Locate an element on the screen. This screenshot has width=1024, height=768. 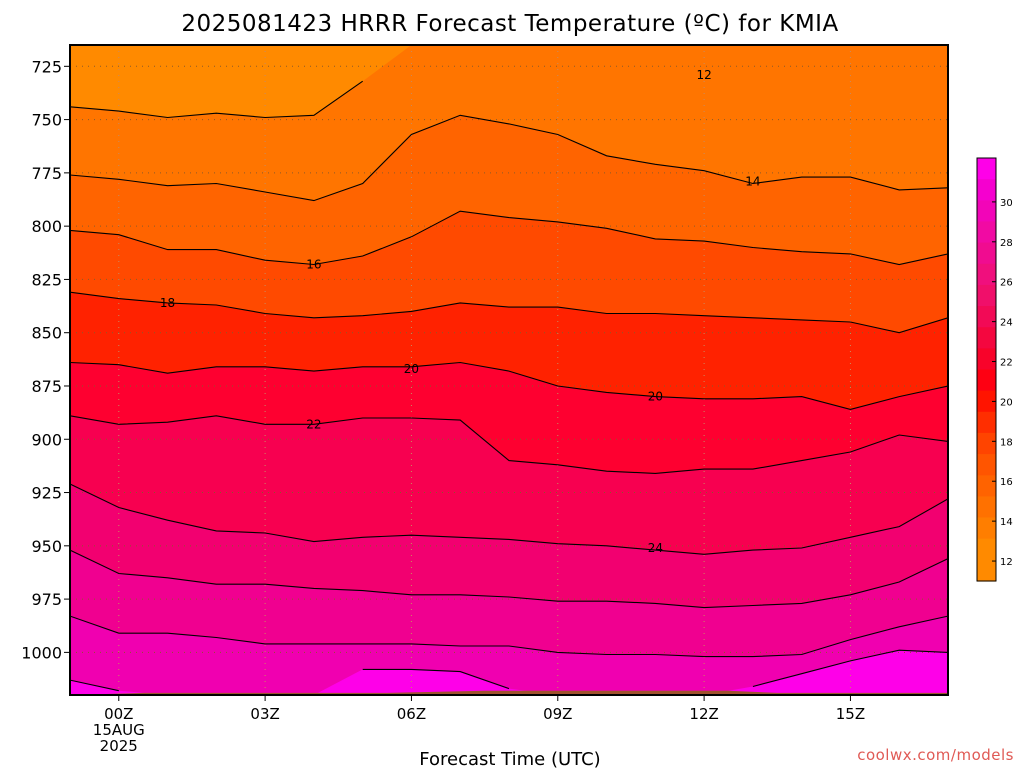
contour-label-18: 18 is located at coordinates (167, 303).